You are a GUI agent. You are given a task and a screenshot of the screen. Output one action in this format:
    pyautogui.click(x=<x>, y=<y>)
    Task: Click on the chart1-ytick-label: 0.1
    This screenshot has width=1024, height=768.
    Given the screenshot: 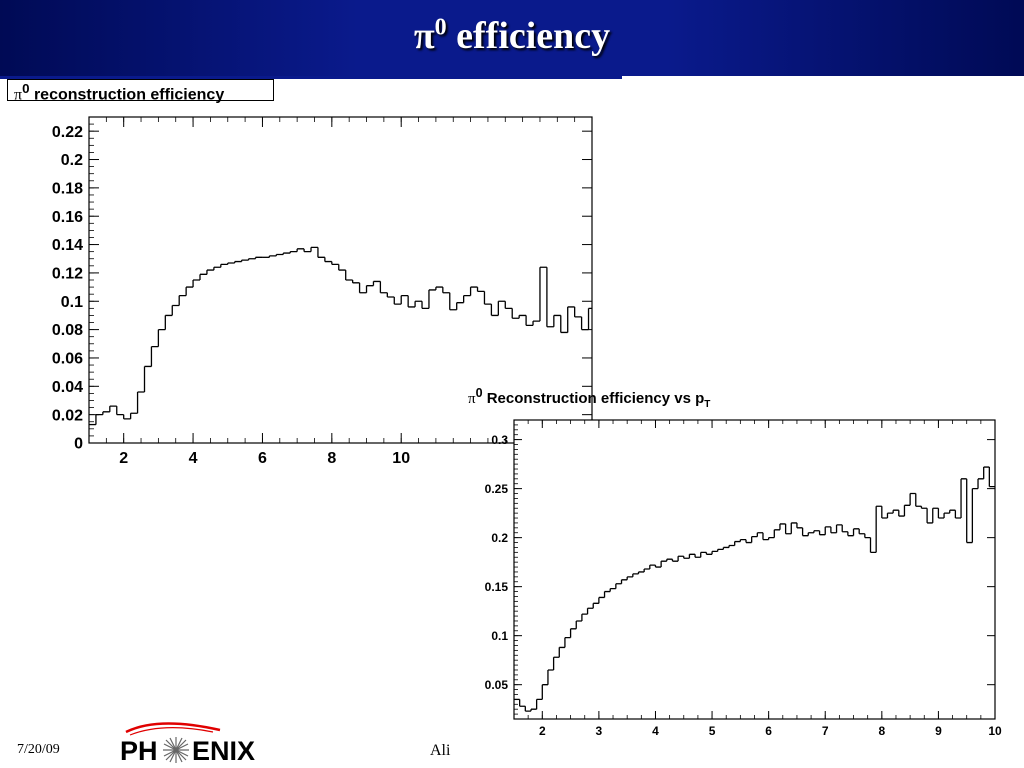 What is the action you would take?
    pyautogui.click(x=72, y=302)
    